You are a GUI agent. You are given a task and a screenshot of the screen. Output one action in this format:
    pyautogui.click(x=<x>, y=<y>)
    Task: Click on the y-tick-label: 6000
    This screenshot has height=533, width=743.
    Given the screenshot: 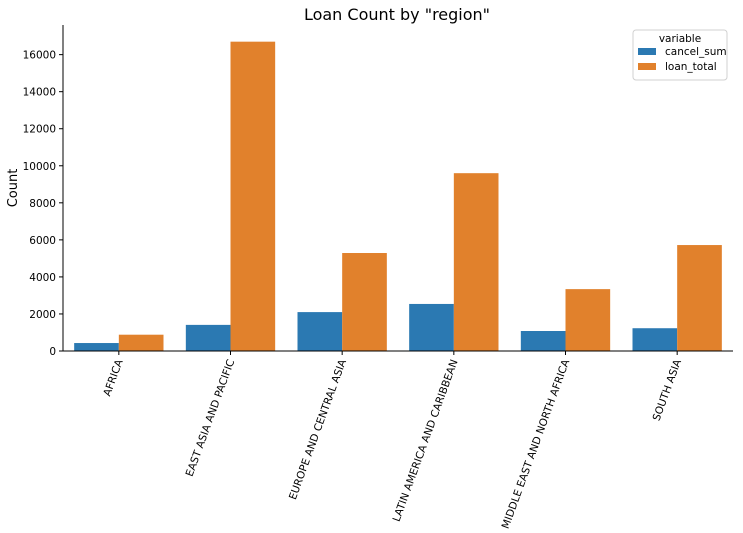 What is the action you would take?
    pyautogui.click(x=42, y=241)
    